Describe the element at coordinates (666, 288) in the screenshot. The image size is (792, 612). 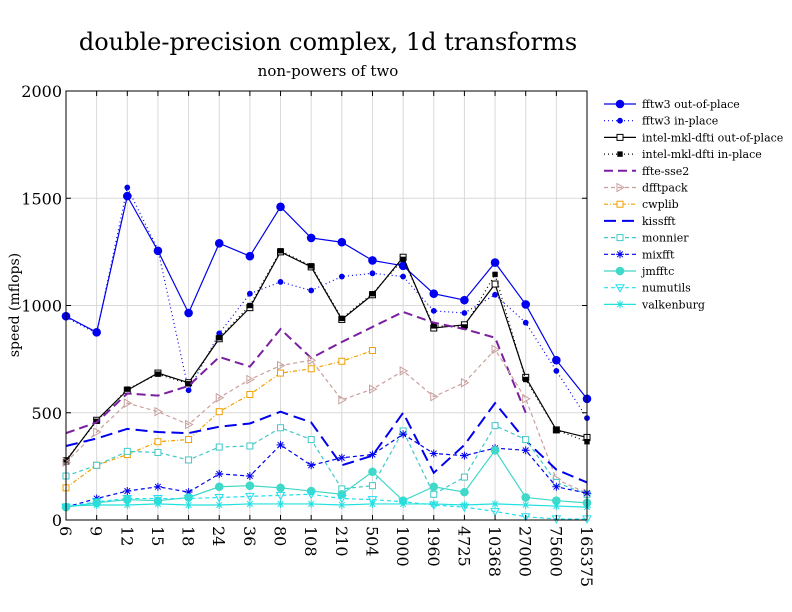
I see `legend-label: numutils` at that location.